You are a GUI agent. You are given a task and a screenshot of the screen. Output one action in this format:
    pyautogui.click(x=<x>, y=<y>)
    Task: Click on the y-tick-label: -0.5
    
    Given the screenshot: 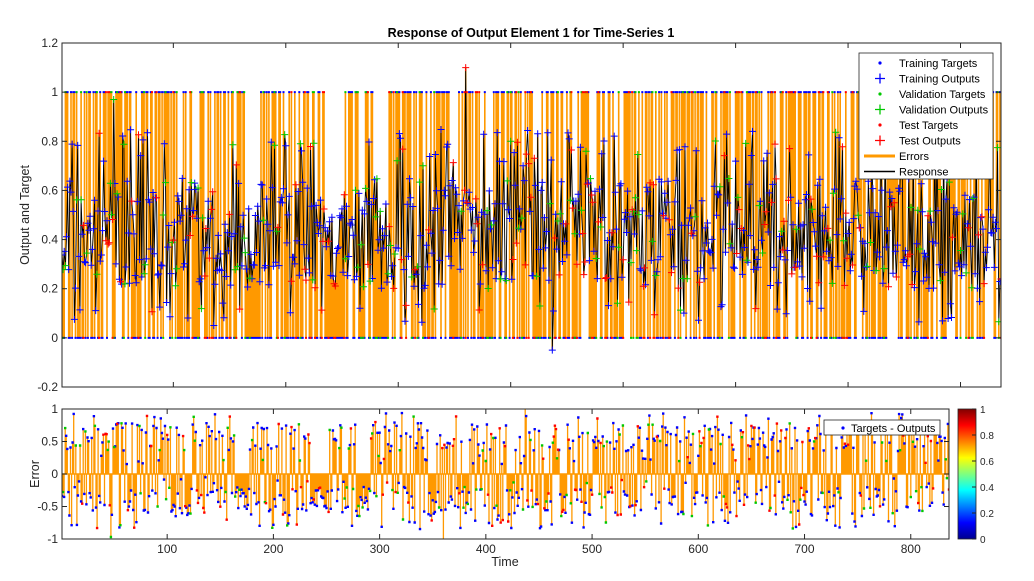 What is the action you would take?
    pyautogui.click(x=47, y=507)
    